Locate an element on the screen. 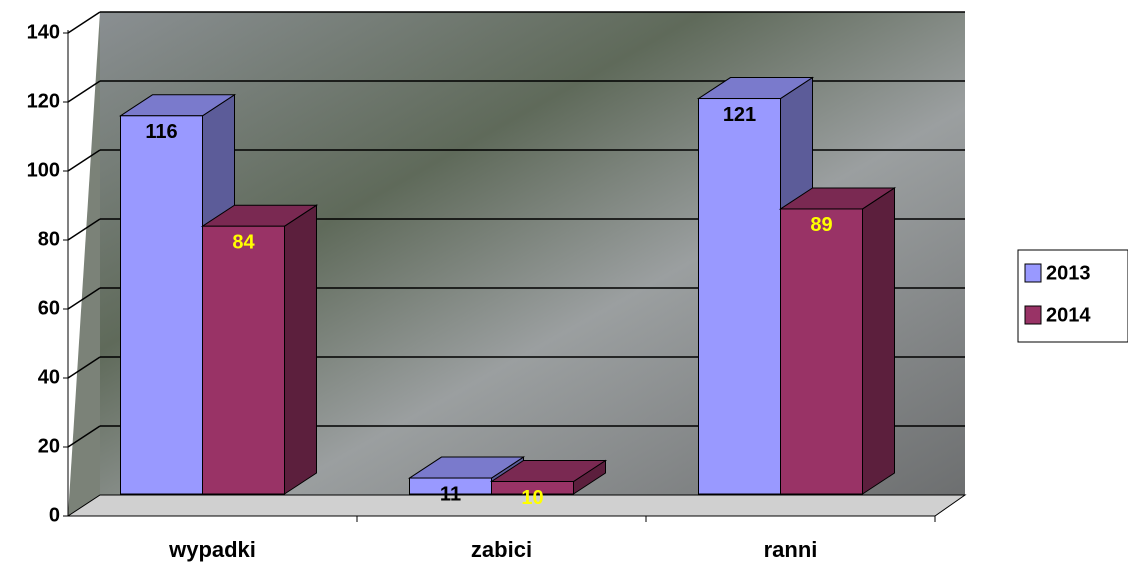 This screenshot has height=571, width=1128. y-tick-label: 60 is located at coordinates (49, 308).